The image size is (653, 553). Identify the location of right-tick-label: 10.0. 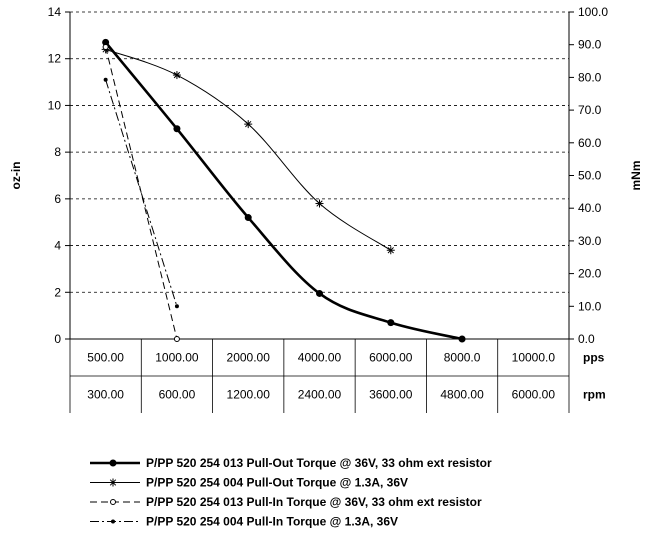
(590, 306).